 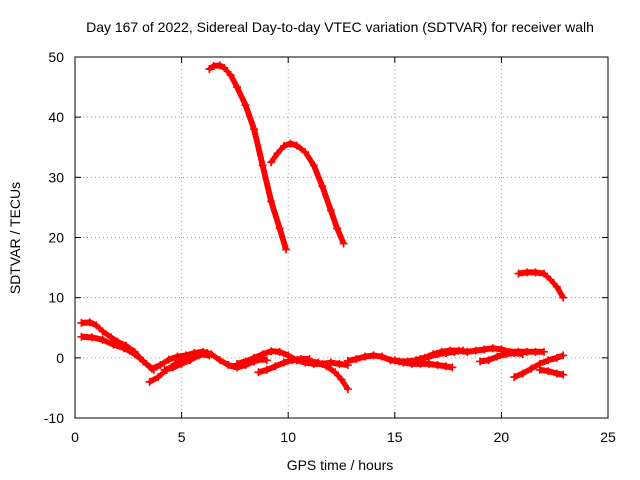 I want to click on x-tick-label: 20, so click(x=502, y=437).